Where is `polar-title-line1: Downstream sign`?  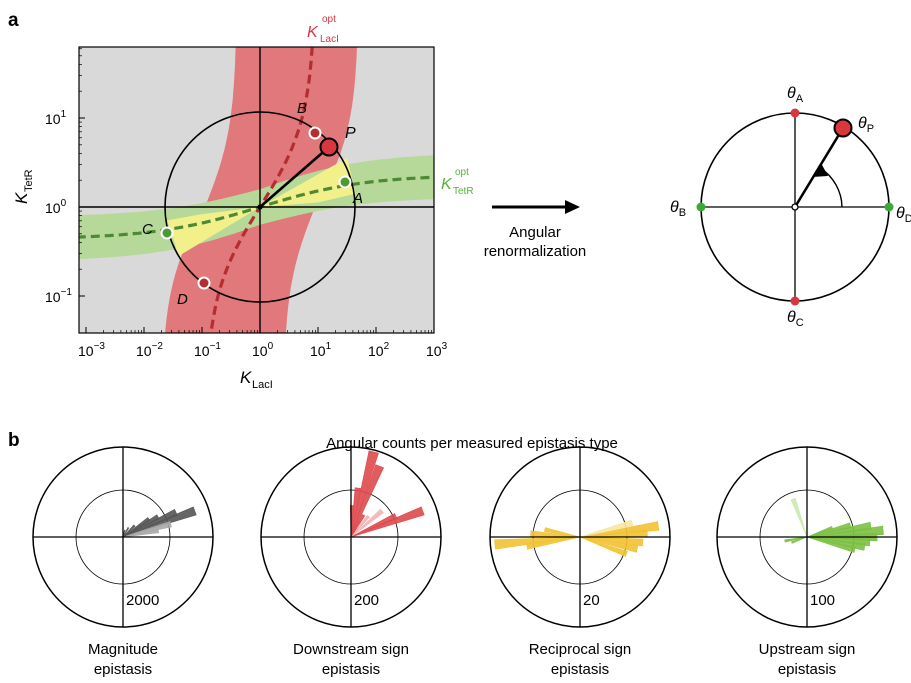
polar-title-line1: Downstream sign is located at coordinates (351, 649).